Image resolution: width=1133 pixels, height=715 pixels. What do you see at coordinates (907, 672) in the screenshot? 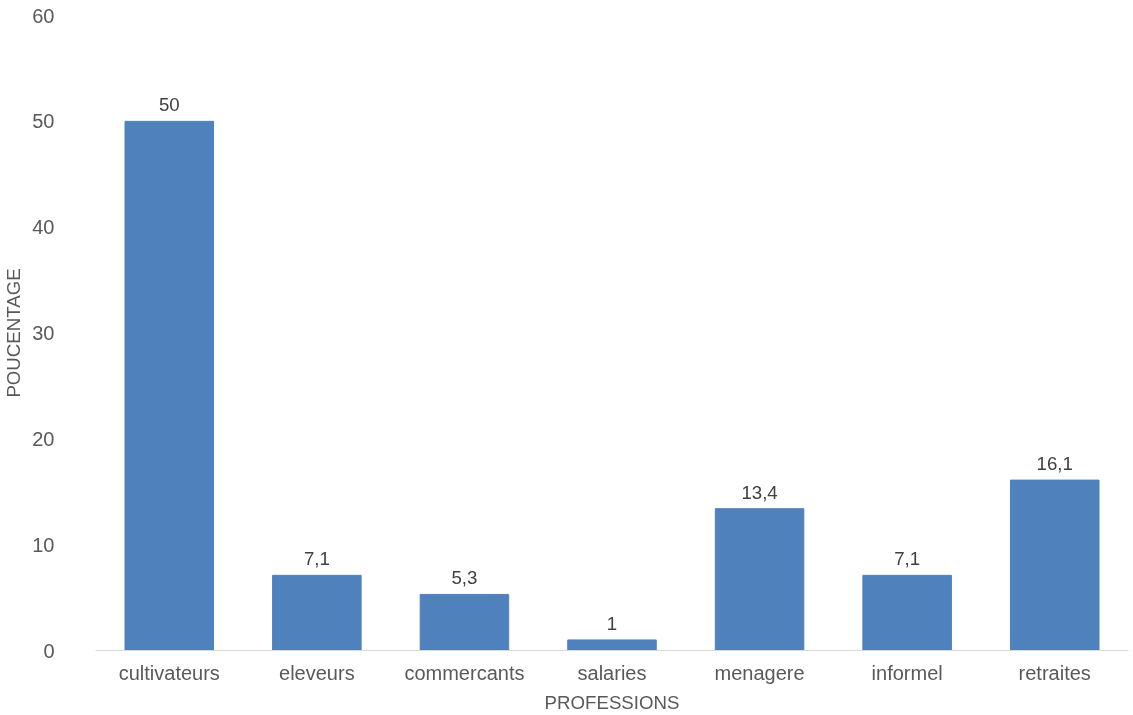
I see `x-tick-label: informel` at bounding box center [907, 672].